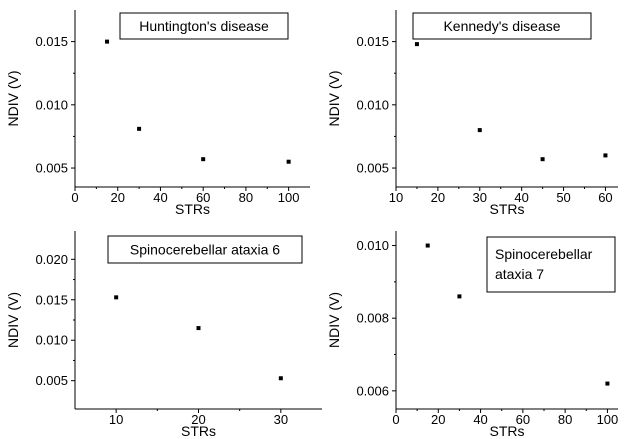 The width and height of the screenshot is (632, 439). I want to click on chart-title: Huntington's disease, so click(204, 26).